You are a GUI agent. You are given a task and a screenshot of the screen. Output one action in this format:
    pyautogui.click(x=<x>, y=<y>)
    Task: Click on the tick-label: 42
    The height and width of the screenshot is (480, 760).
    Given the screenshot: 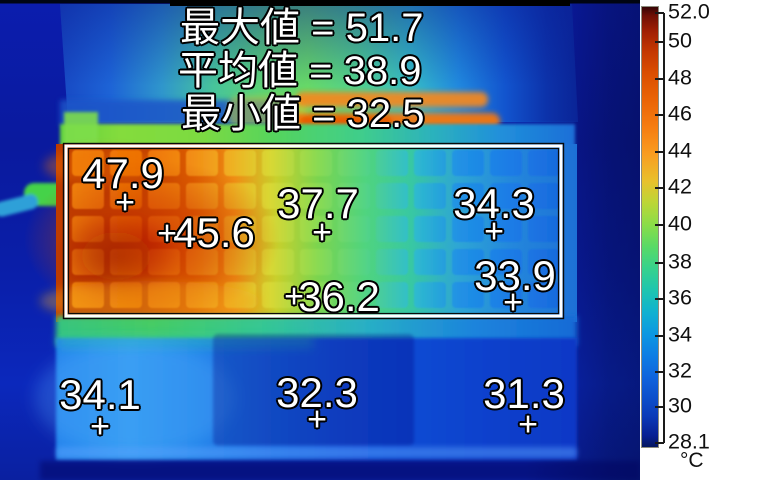 What is the action you would take?
    pyautogui.click(x=680, y=186)
    